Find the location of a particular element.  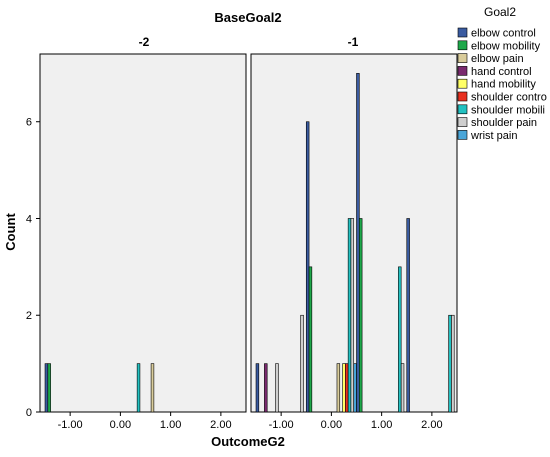

legend-label: elbow mobility is located at coordinates (506, 46).